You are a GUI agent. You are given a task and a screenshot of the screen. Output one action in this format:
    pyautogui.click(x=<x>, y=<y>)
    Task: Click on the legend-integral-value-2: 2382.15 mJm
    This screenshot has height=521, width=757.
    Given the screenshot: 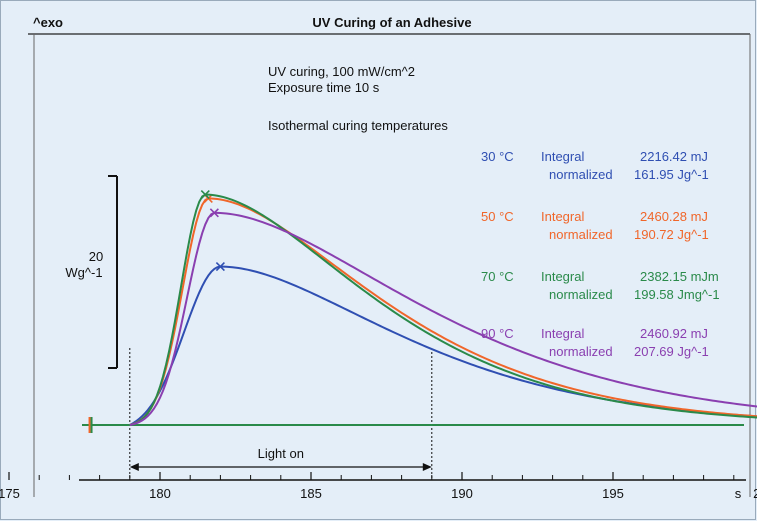 What is the action you would take?
    pyautogui.click(x=679, y=276)
    